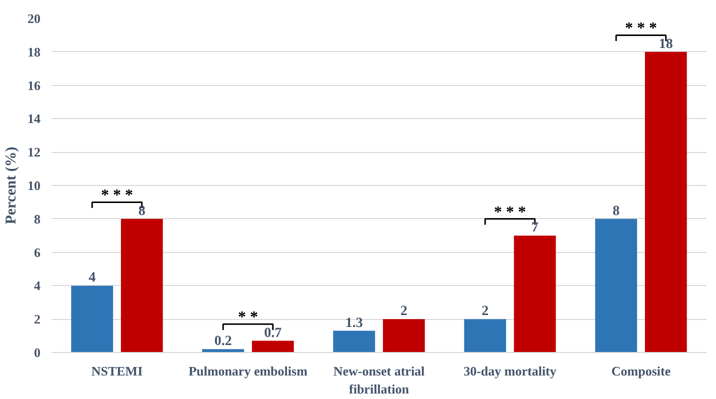  What do you see at coordinates (248, 371) in the screenshot?
I see `x-tick-label: Pulmonary embolism` at bounding box center [248, 371].